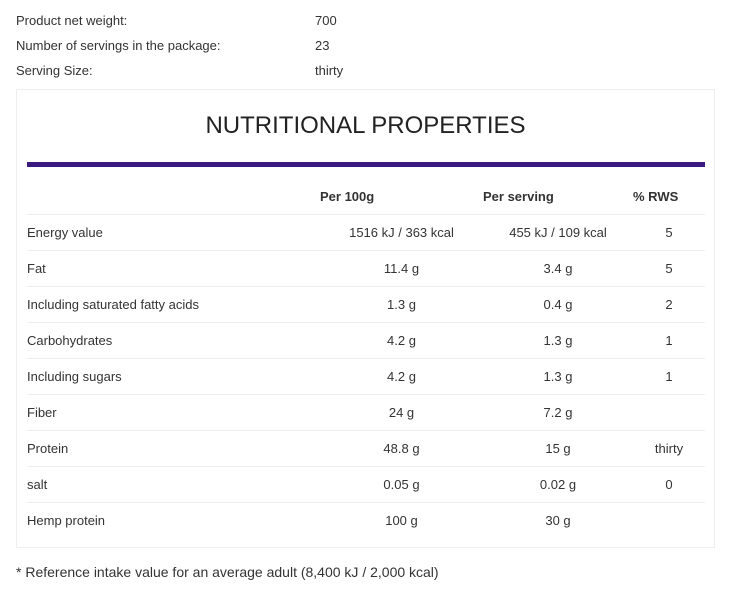 The image size is (735, 595). Describe the element at coordinates (54, 70) in the screenshot. I see `info-label: Serving Size:` at that location.